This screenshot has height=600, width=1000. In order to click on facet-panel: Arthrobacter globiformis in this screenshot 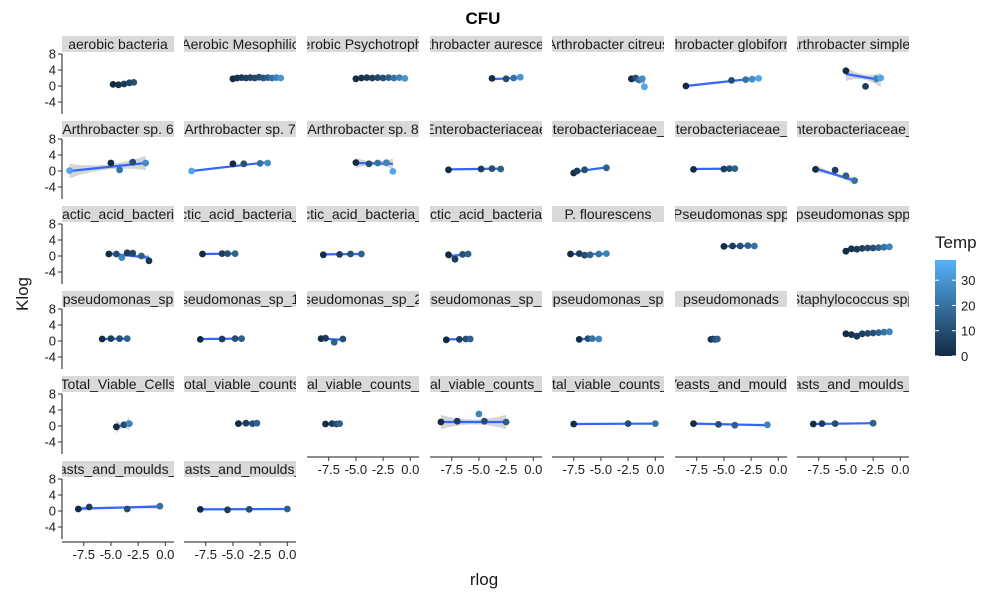, I will do `click(731, 63)`.